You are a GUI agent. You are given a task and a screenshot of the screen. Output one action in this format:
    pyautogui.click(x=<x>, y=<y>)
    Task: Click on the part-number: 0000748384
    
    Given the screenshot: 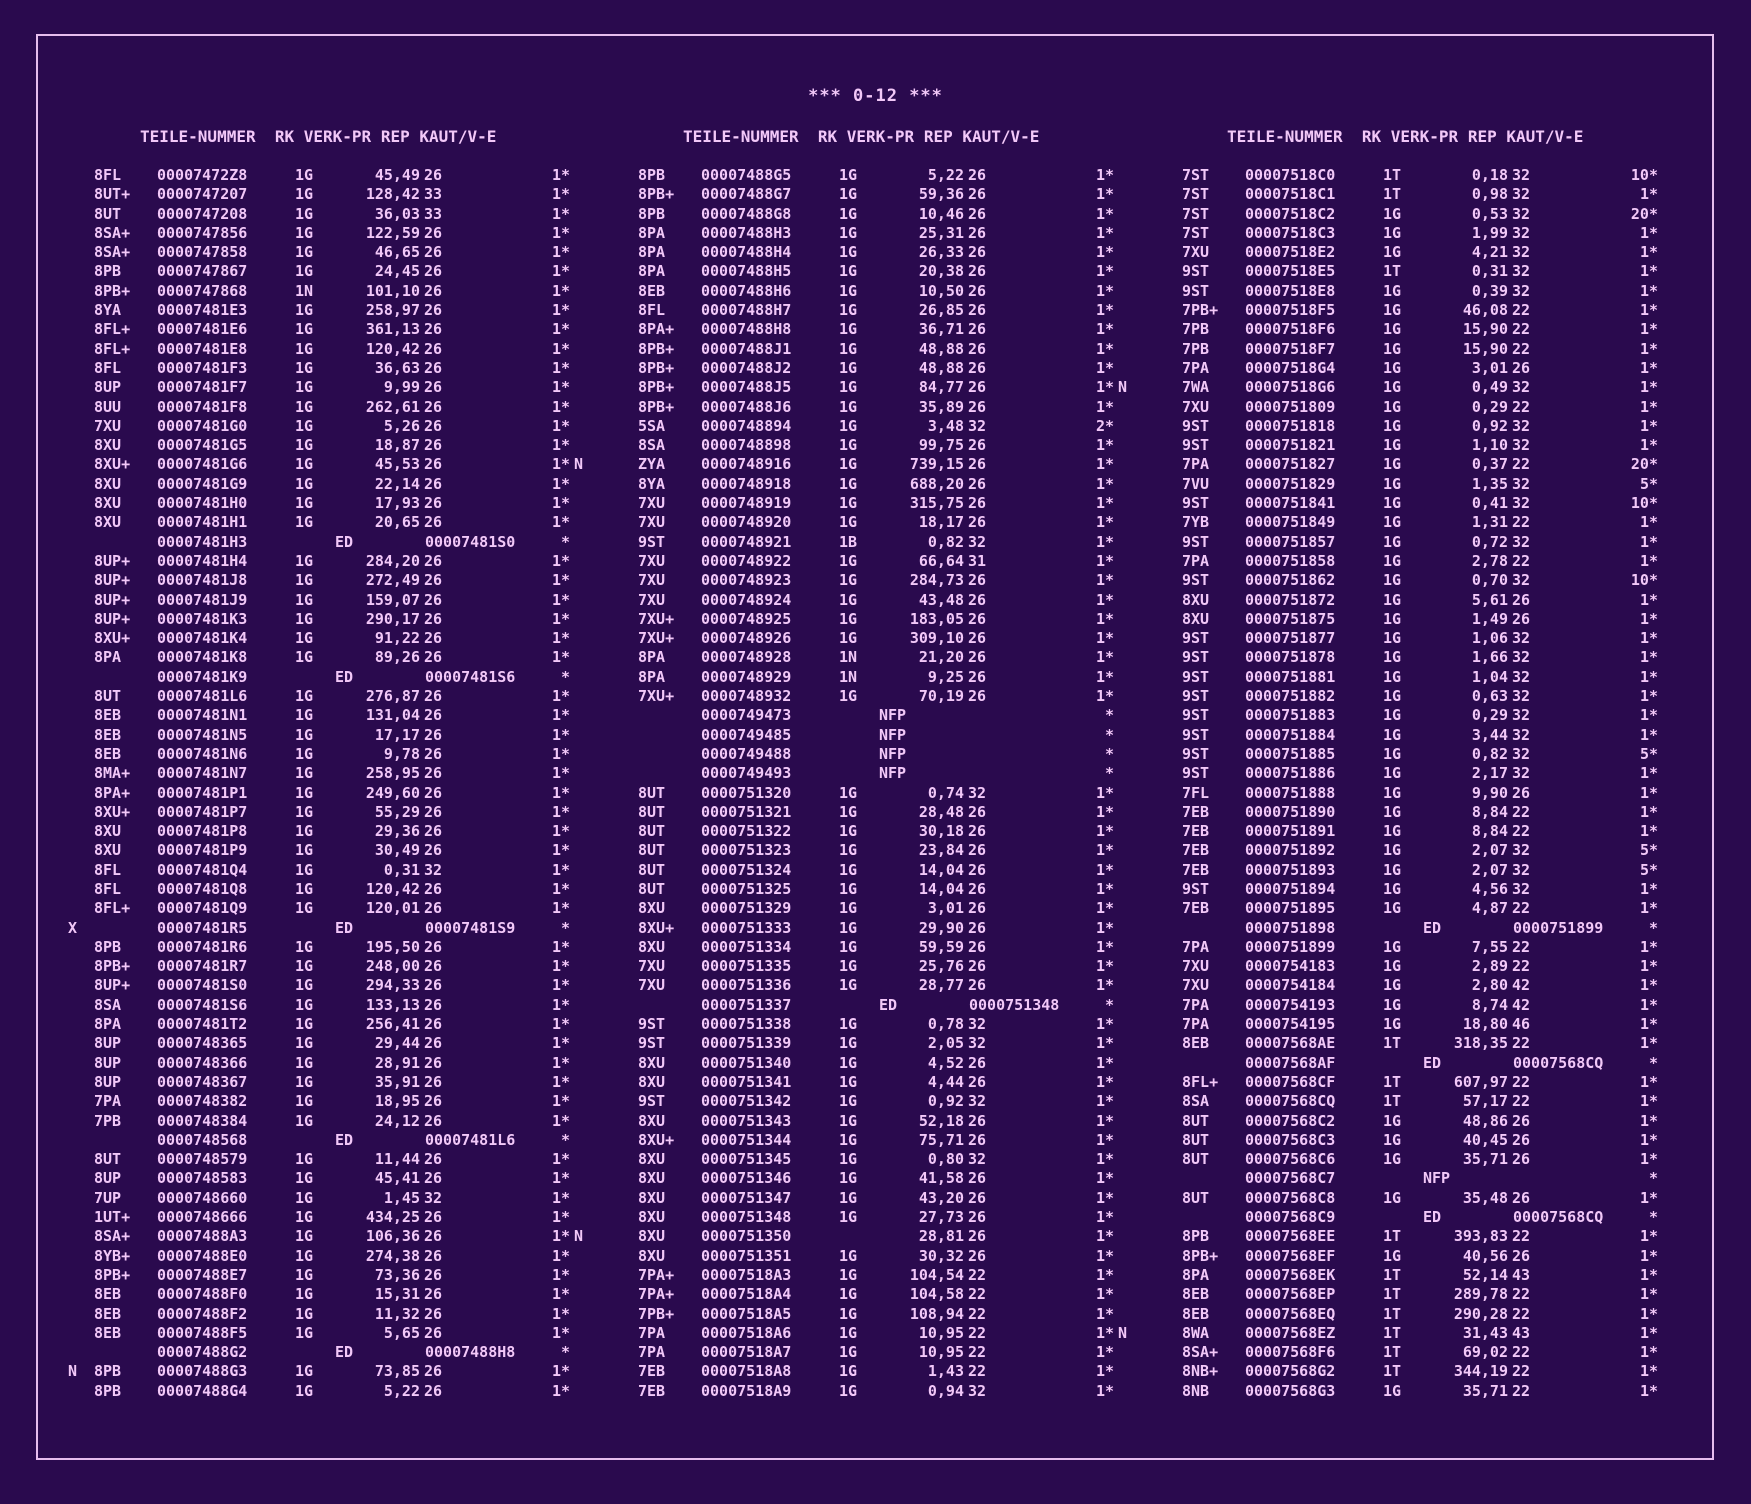 What is the action you would take?
    pyautogui.click(x=202, y=1120)
    